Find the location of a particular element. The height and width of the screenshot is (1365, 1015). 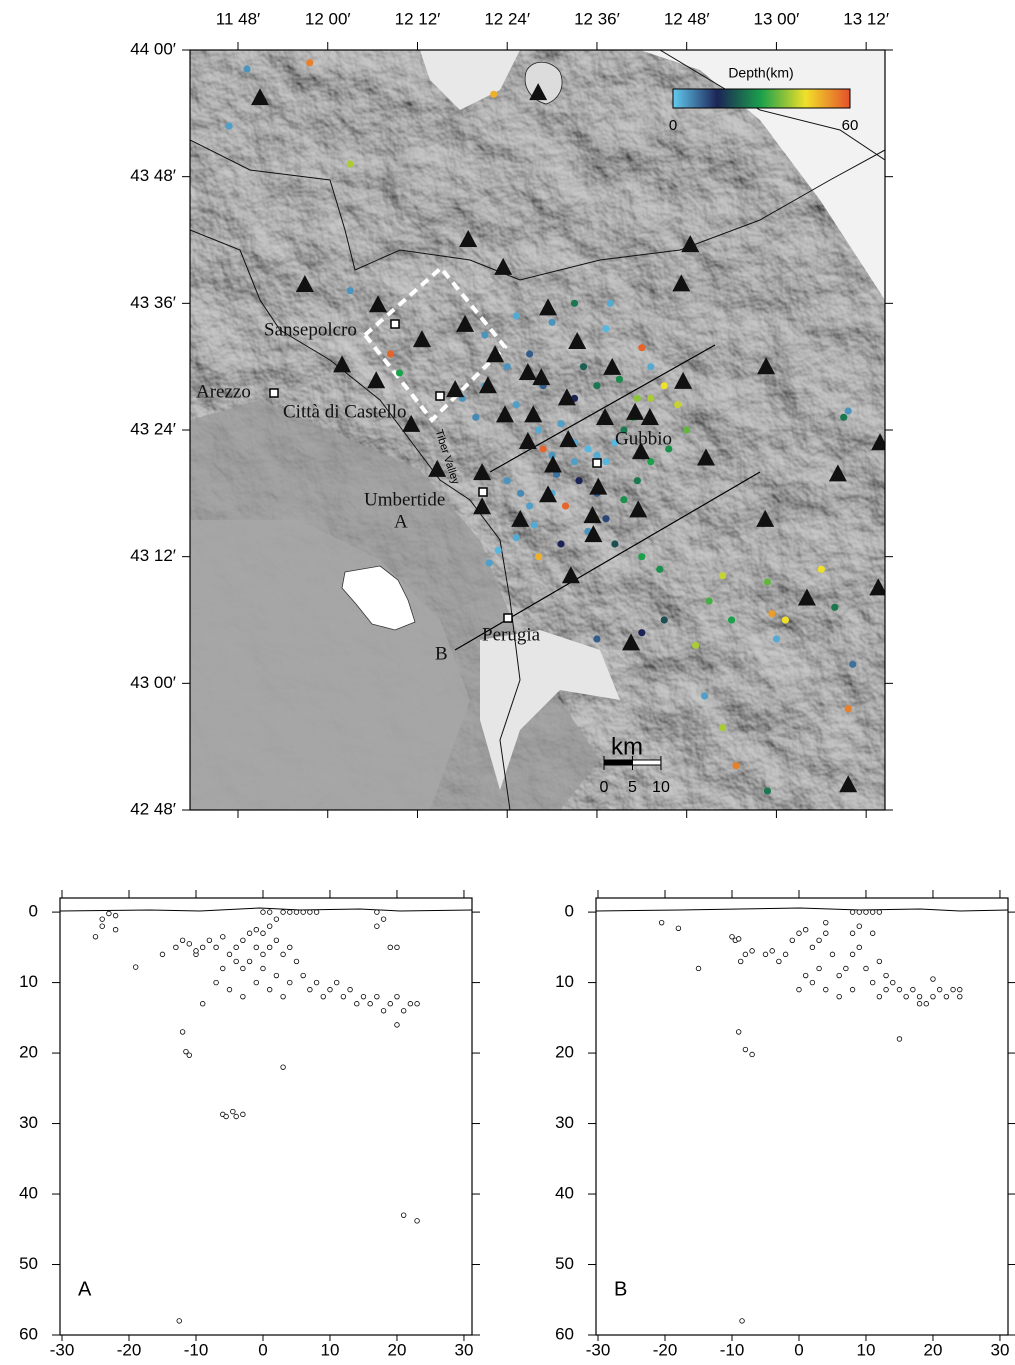

x-tick-label: 20 is located at coordinates (933, 1349).